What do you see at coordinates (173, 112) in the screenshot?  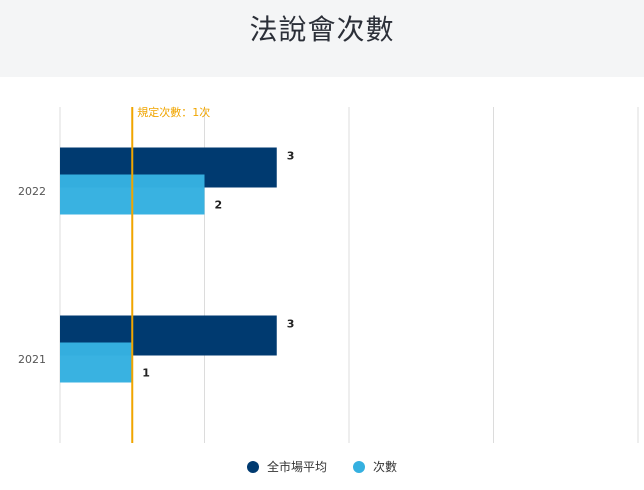 I see `reference-line-label: 規定次數：1次` at bounding box center [173, 112].